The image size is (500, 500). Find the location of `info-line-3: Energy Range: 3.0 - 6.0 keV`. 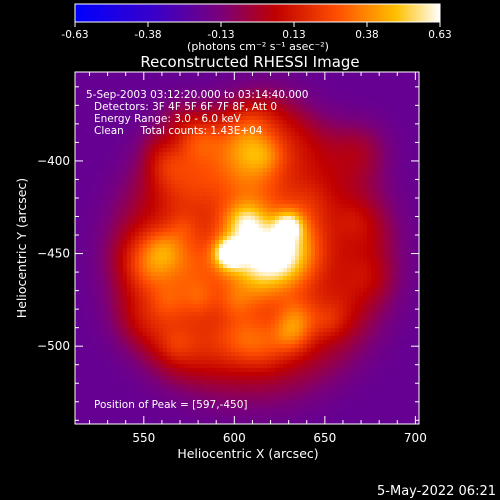

info-line-3: Energy Range: 3.0 - 6.0 keV is located at coordinates (168, 119).